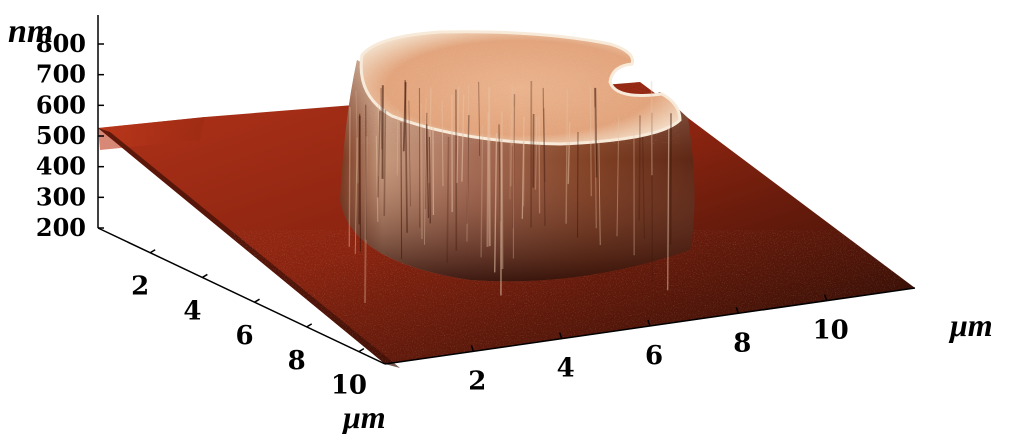 The image size is (1016, 434). Describe the element at coordinates (477, 381) in the screenshot. I see `x-tick-label: 2` at that location.